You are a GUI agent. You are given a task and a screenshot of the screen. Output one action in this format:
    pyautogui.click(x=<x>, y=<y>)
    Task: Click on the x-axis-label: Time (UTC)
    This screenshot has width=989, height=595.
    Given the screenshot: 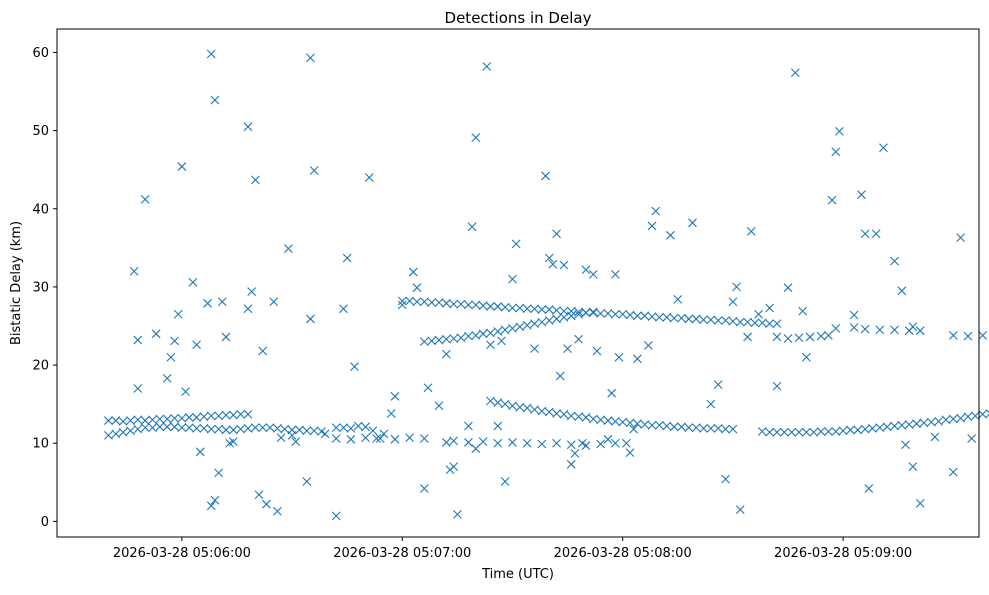 What is the action you would take?
    pyautogui.click(x=517, y=574)
    